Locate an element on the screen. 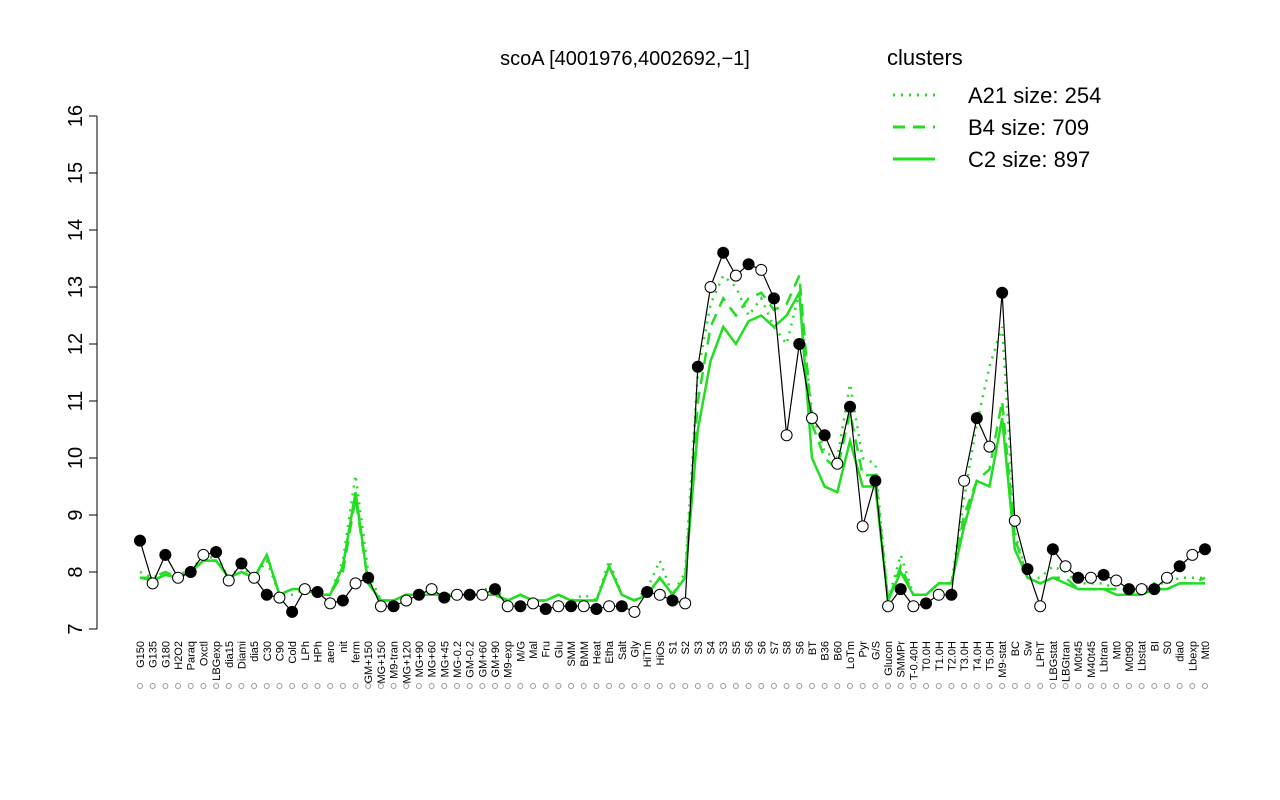 Image resolution: width=1280 pixels, height=800 pixels. x-tick-label: M9-stat is located at coordinates (1003, 659).